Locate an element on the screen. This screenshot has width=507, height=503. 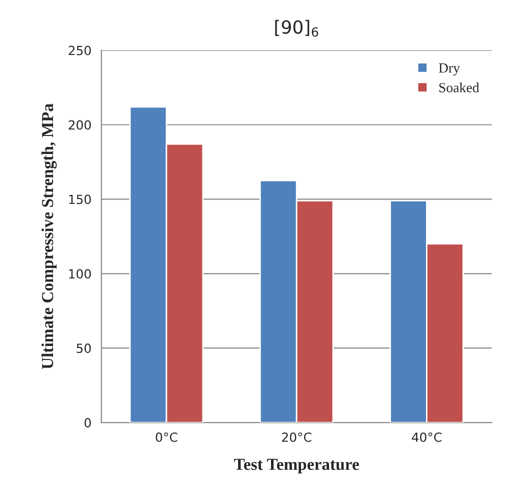
y-tick-label: 0 is located at coordinates (87, 423).